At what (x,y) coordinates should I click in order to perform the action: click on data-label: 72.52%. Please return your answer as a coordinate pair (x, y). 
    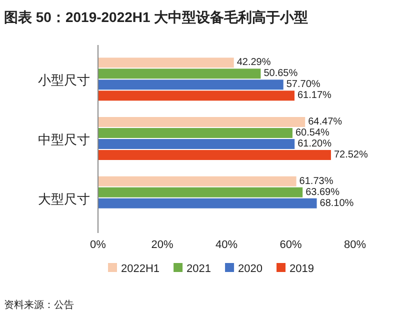
    Looking at the image, I should click on (351, 155).